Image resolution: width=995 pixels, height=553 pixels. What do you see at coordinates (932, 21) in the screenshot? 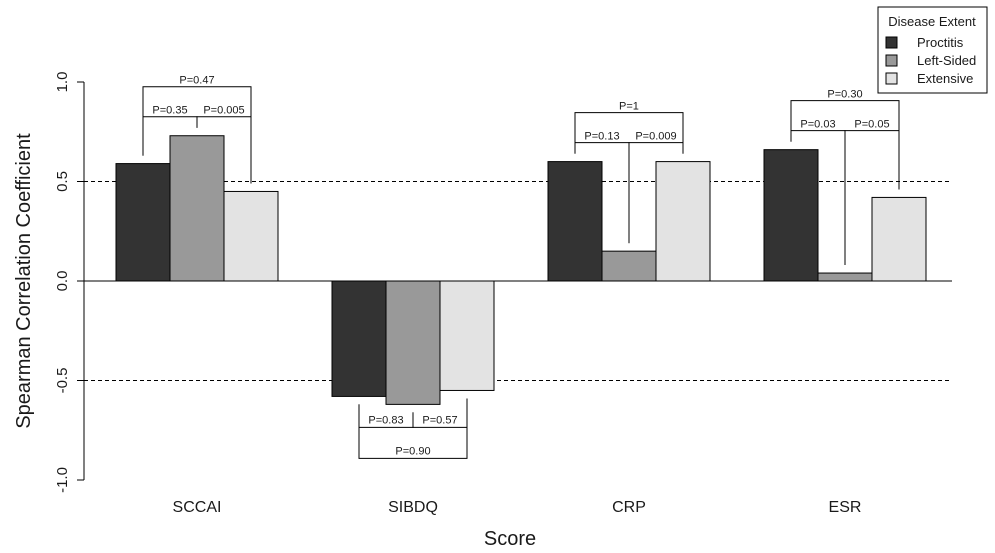
I see `legend-title: Disease Extent` at bounding box center [932, 21].